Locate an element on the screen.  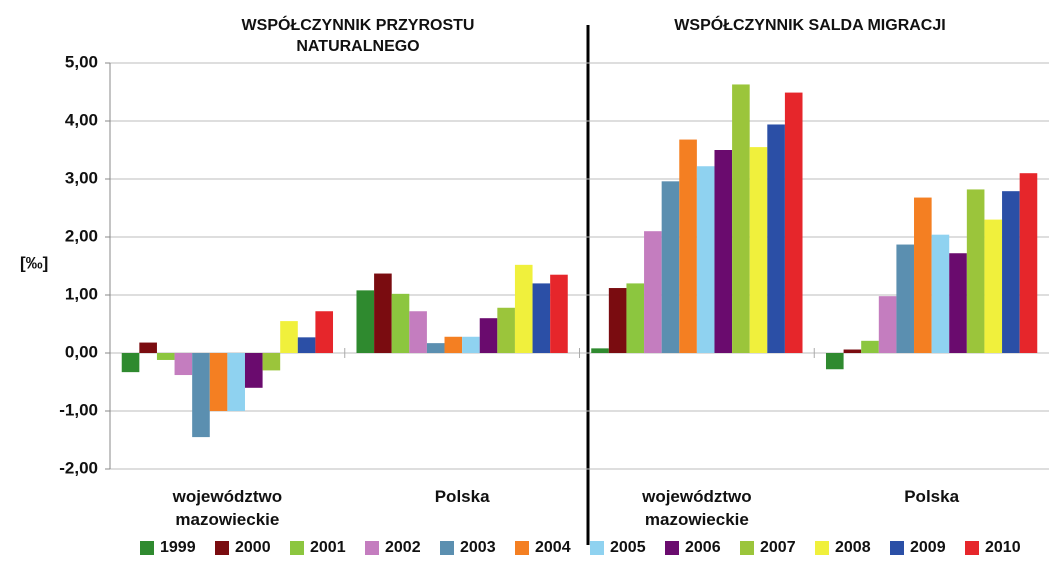
legend-label: 2004 is located at coordinates (553, 547).